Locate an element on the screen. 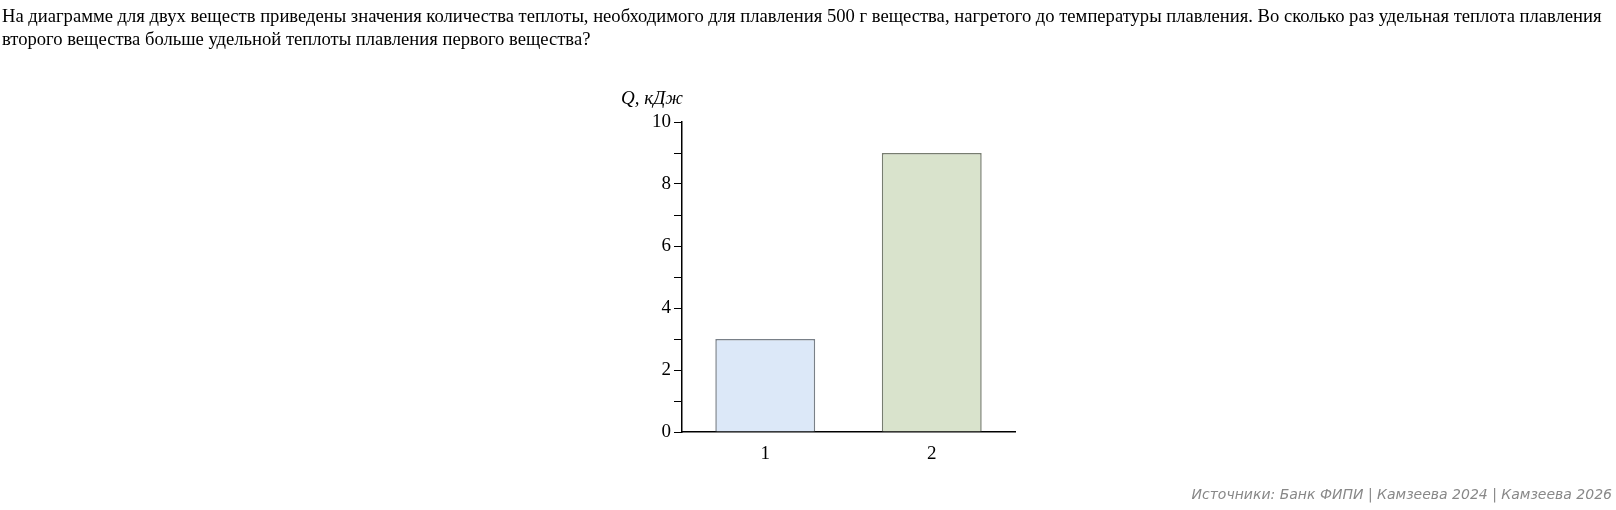 The width and height of the screenshot is (1616, 510). x-tick-label: 1 is located at coordinates (765, 453).